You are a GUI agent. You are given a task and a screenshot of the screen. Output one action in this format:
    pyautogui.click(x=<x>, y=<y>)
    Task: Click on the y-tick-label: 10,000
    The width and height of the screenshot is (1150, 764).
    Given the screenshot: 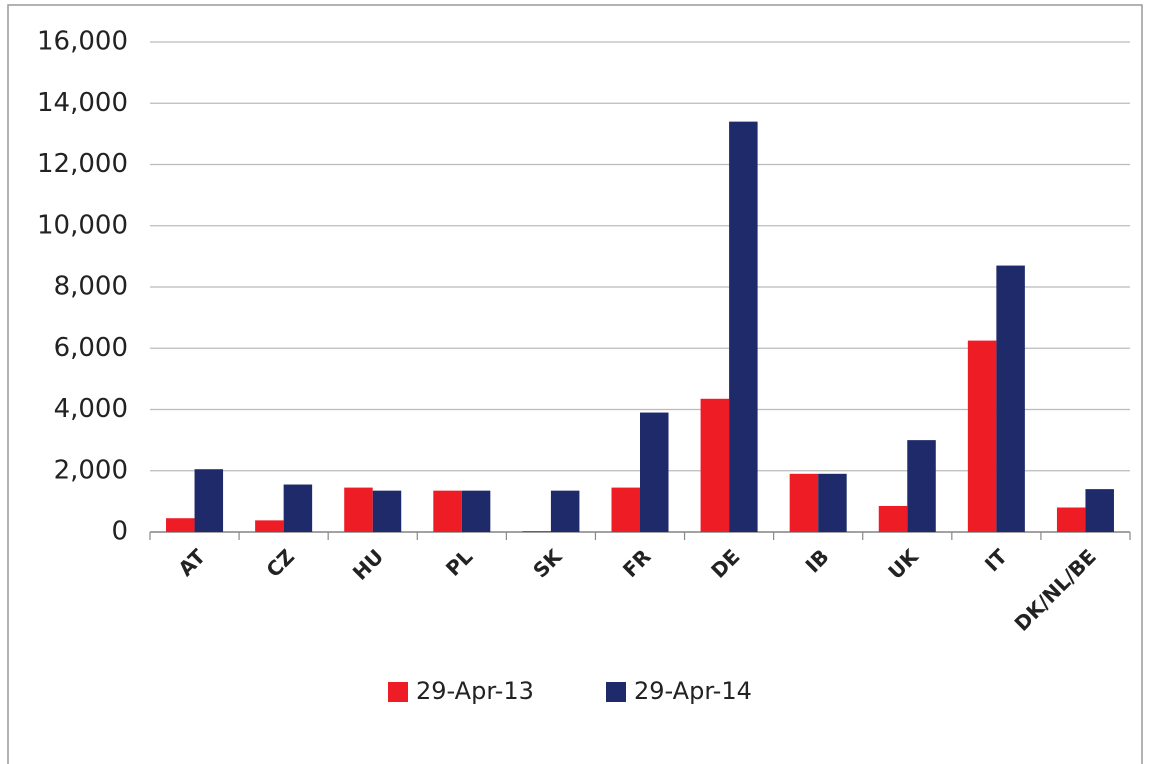 What is the action you would take?
    pyautogui.click(x=82, y=225)
    